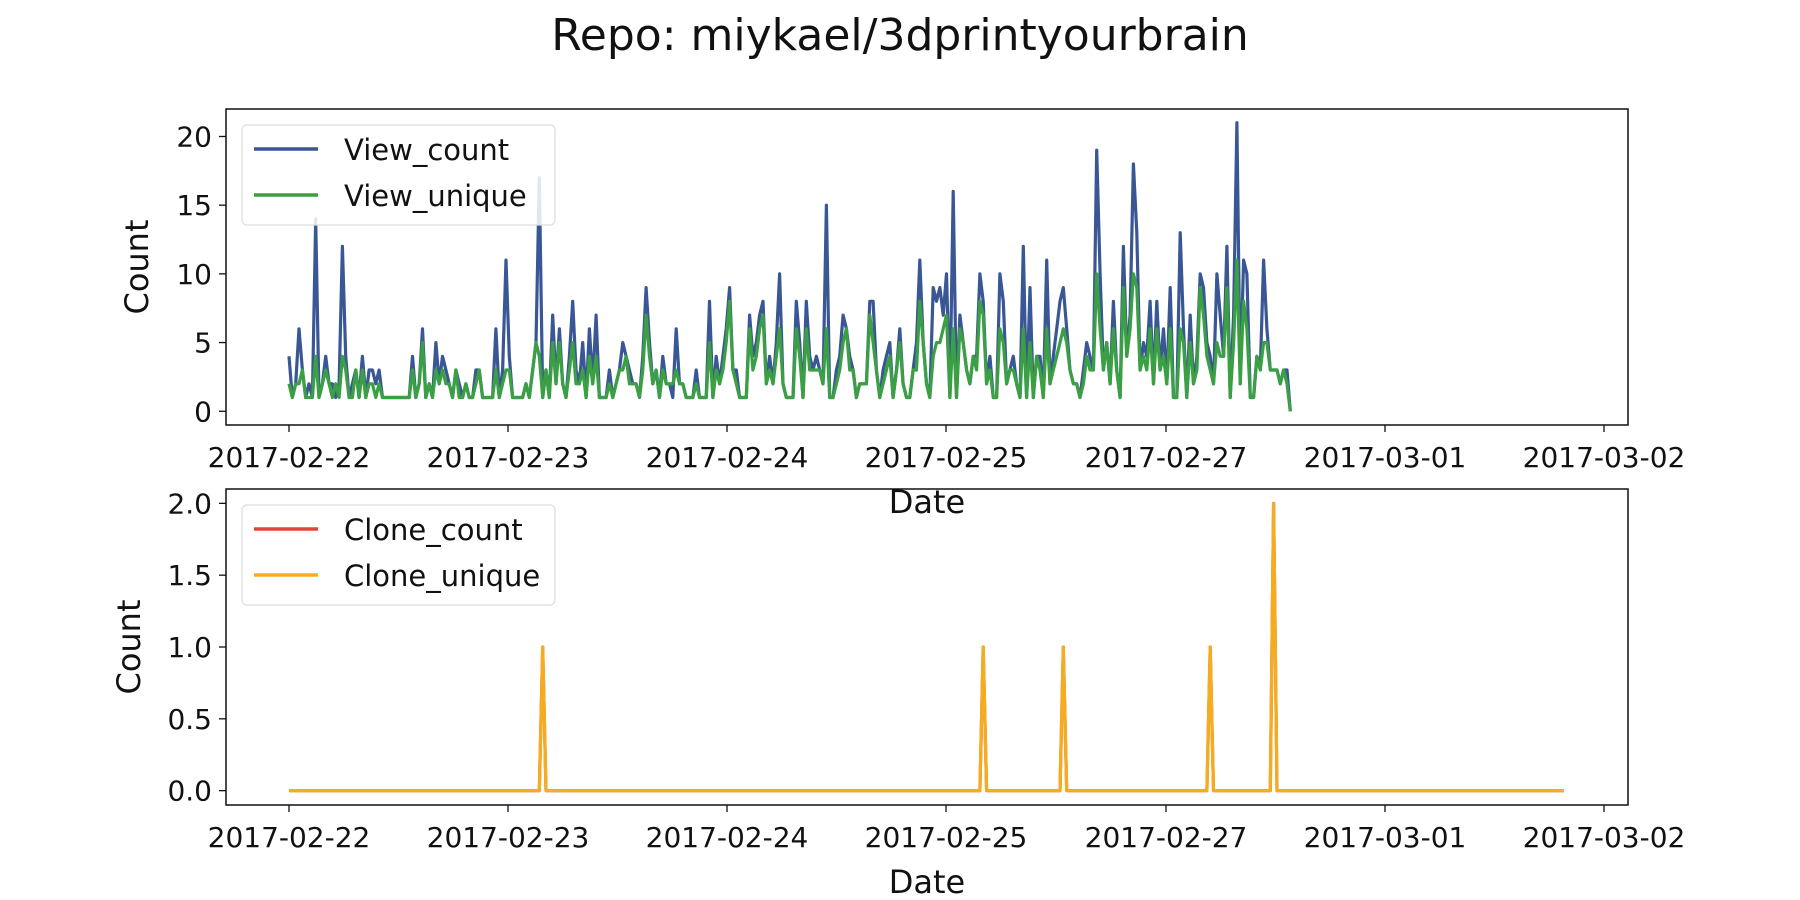 This screenshot has height=900, width=1800. What do you see at coordinates (189, 791) in the screenshot?
I see `y-tick-label: 0.0` at bounding box center [189, 791].